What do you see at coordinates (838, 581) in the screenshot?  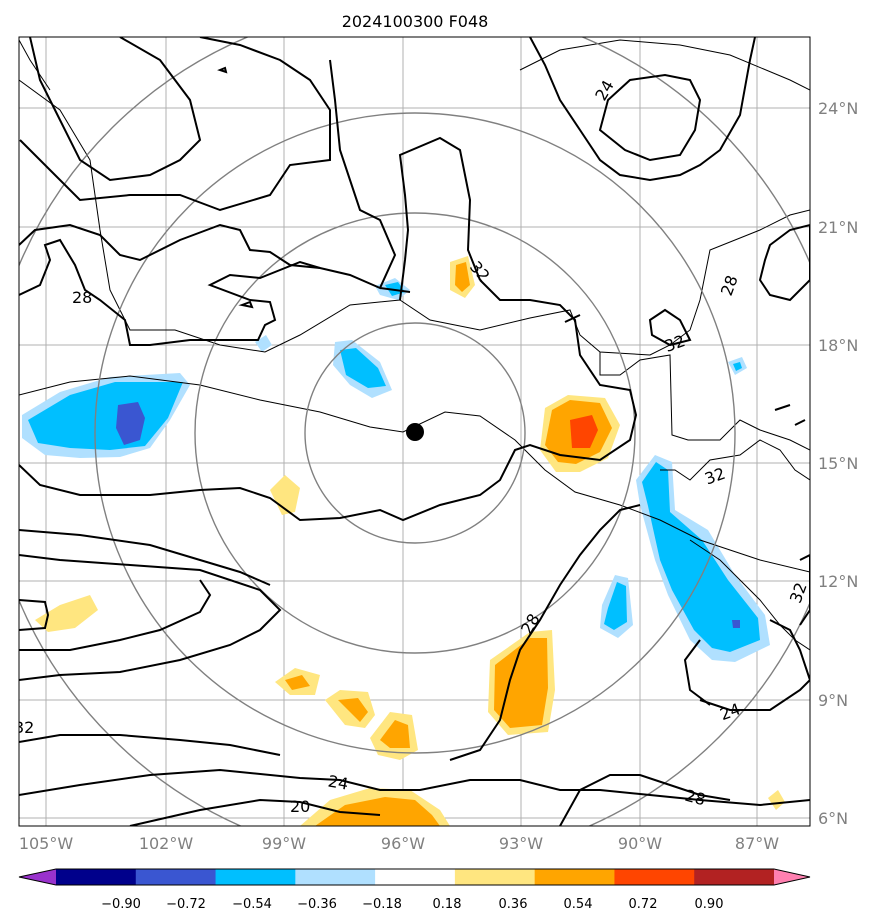 I see `lat-label: 12°N` at bounding box center [838, 581].